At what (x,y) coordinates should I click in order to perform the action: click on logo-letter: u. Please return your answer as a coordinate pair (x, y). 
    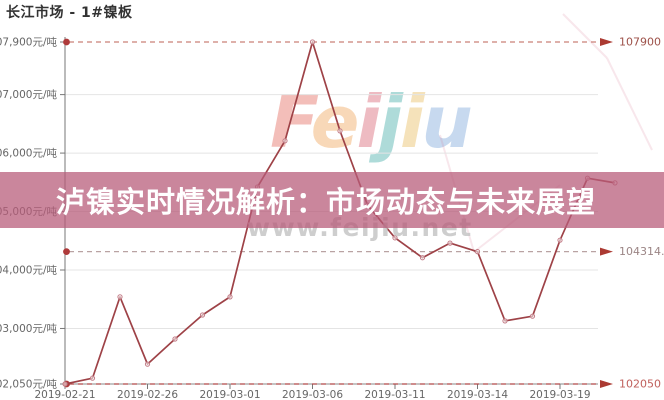
    Looking at the image, I should click on (447, 122).